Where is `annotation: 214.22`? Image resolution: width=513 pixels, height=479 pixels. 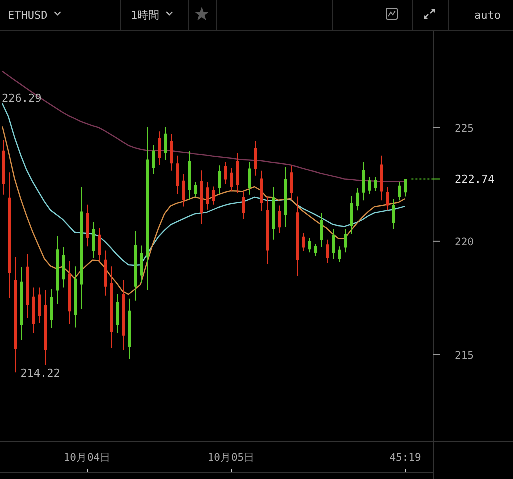 annotation: 214.22 is located at coordinates (40, 373).